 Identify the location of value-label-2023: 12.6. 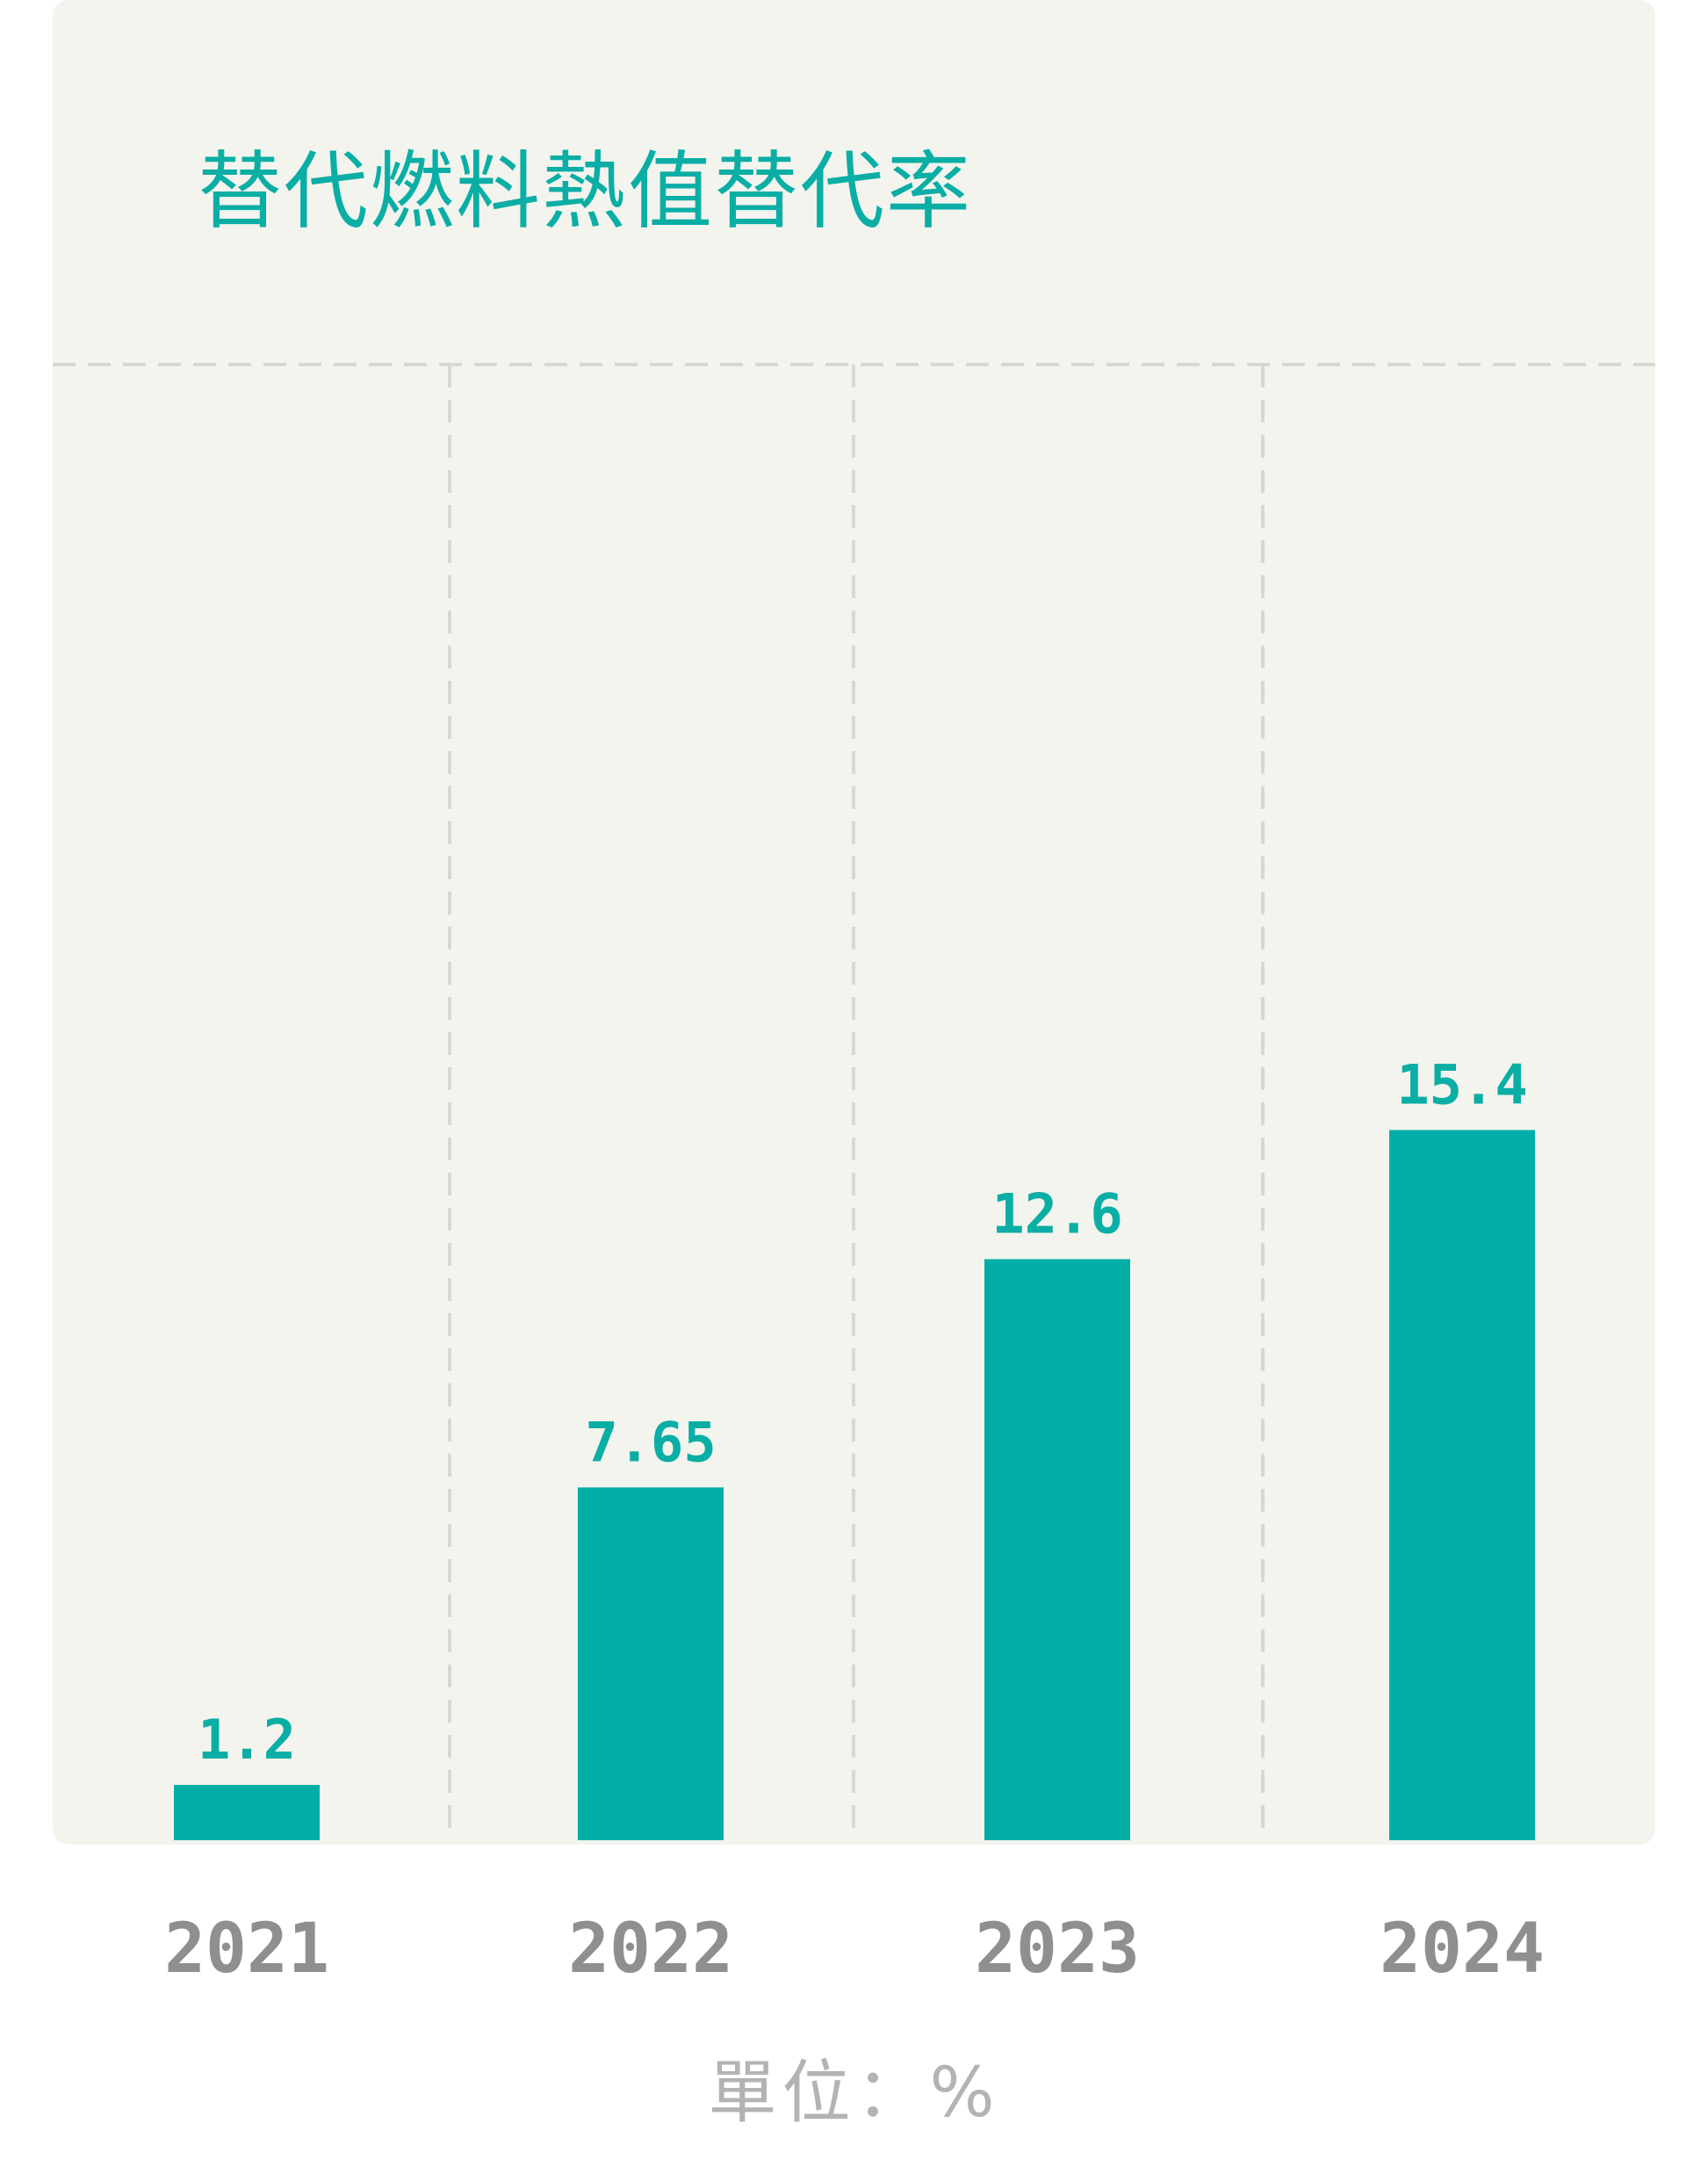
(1056, 1214).